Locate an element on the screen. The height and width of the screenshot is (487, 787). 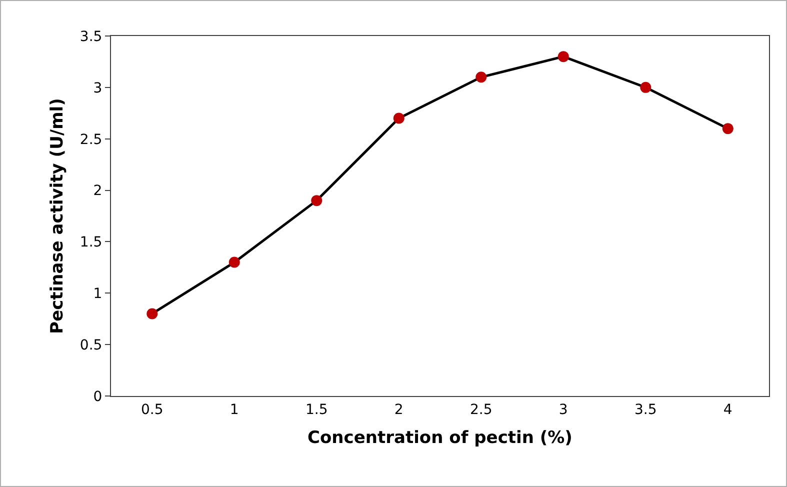
y-tick-label: 0 is located at coordinates (97, 396).